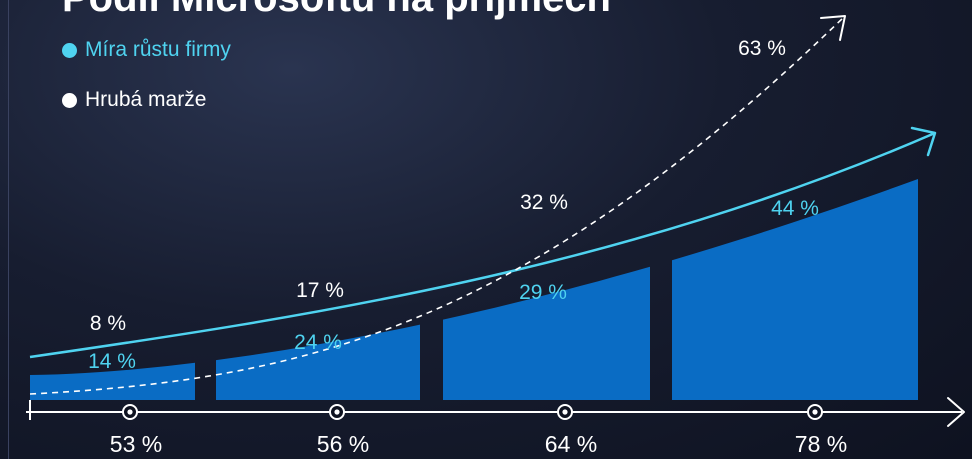 The height and width of the screenshot is (459, 972). I want to click on growth-data-label: 29 %, so click(543, 292).